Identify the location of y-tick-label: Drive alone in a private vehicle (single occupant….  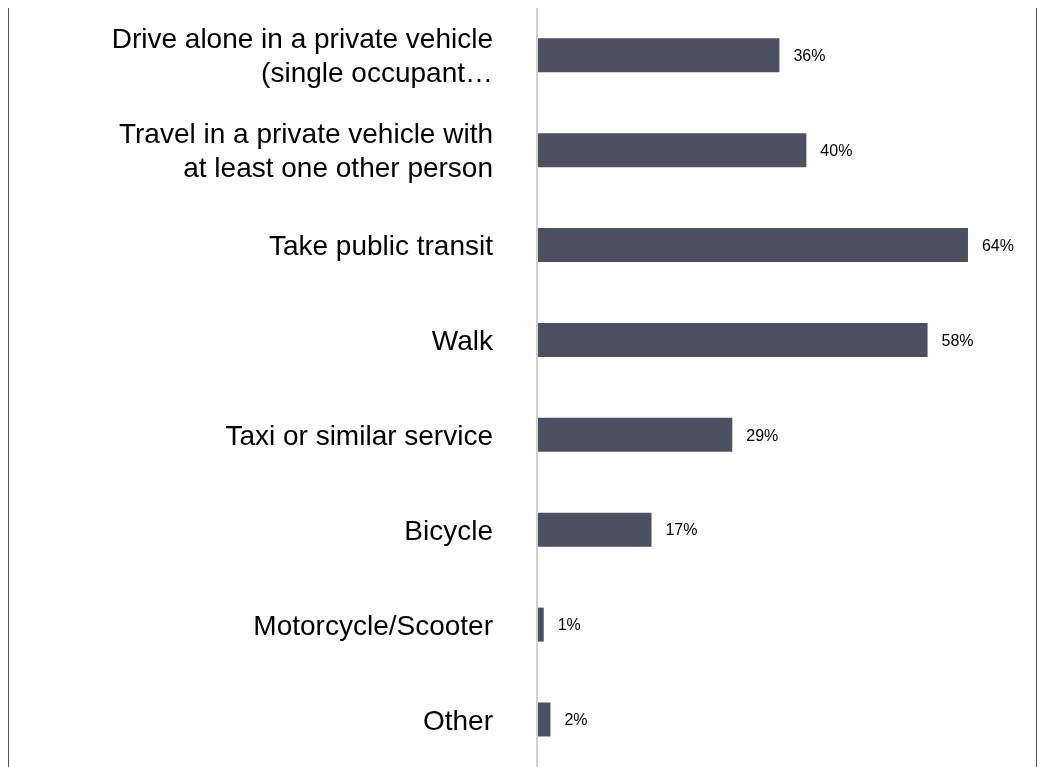
(302, 55).